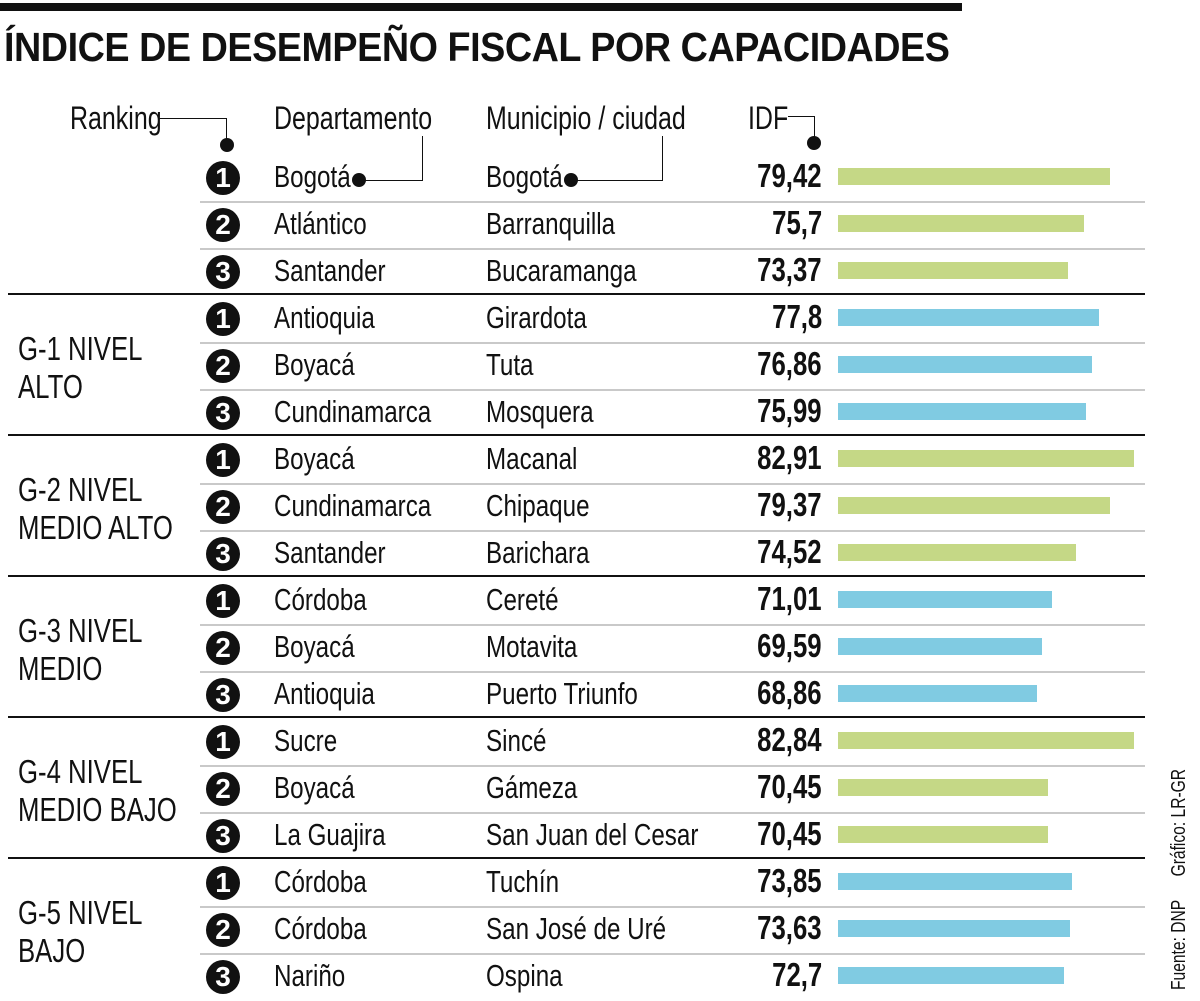 This screenshot has width=1200, height=1001. What do you see at coordinates (600, 977) in the screenshot?
I see `table-row: 3 Nariño Ospina 72,7` at bounding box center [600, 977].